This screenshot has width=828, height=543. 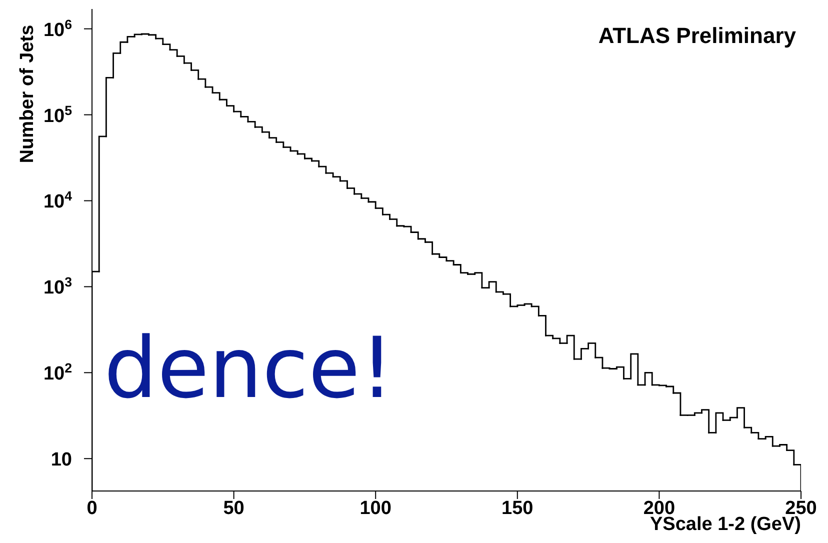 What do you see at coordinates (92, 508) in the screenshot?
I see `x-tick-label: 0` at bounding box center [92, 508].